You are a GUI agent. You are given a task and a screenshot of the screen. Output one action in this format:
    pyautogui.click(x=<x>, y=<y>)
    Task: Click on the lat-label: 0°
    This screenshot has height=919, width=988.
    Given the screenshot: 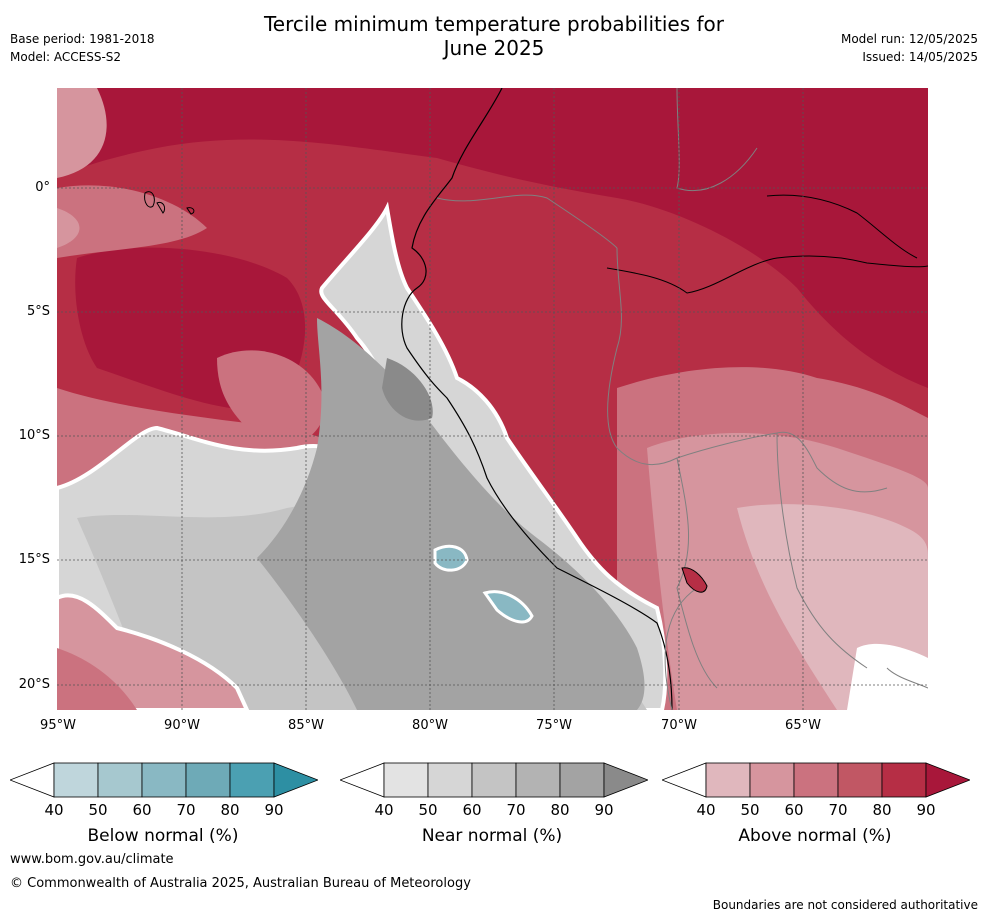 What is the action you would take?
    pyautogui.click(x=42, y=187)
    